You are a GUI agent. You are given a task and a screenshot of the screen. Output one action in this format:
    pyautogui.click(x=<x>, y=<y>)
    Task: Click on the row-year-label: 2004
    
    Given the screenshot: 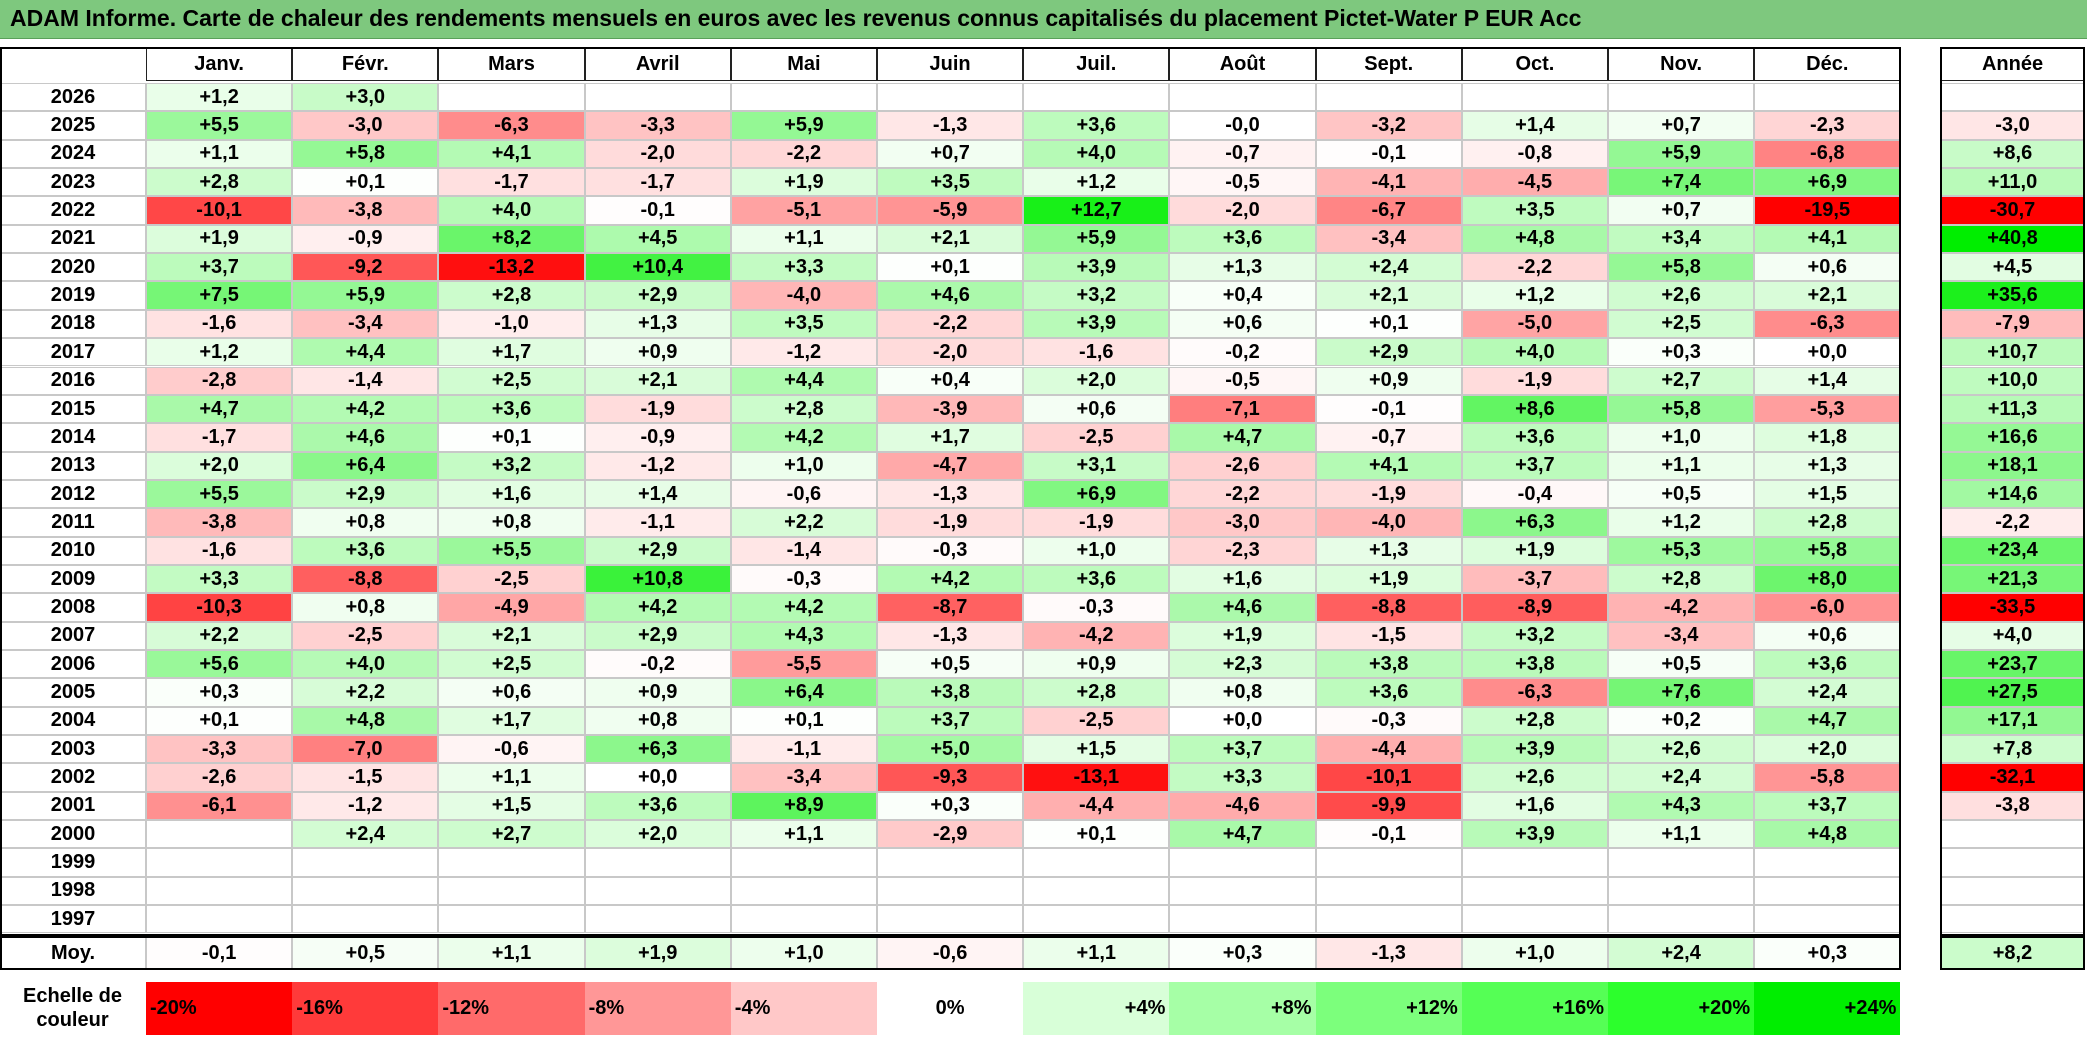 What is the action you would take?
    pyautogui.click(x=73, y=721)
    